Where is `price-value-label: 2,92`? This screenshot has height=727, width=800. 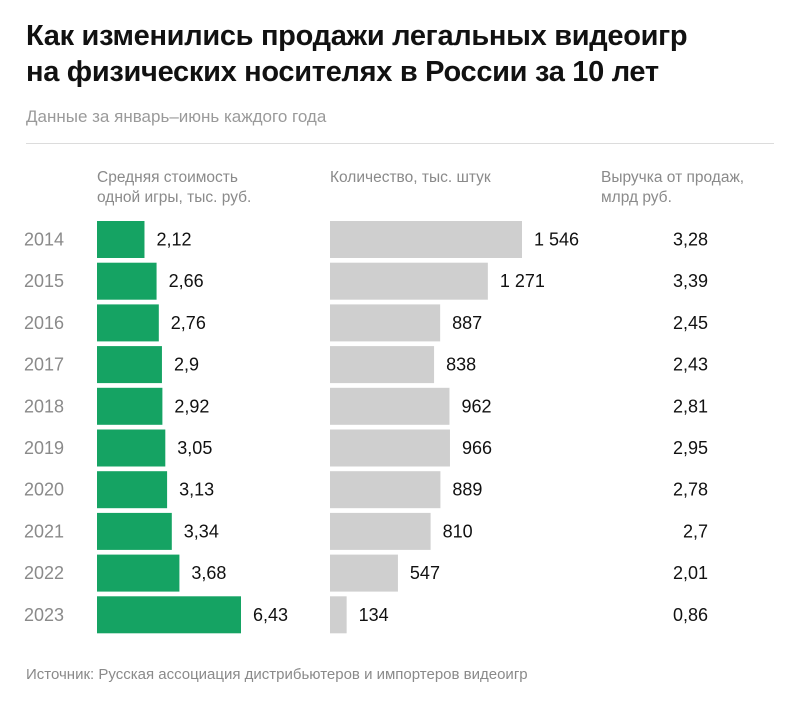 price-value-label: 2,92 is located at coordinates (191, 406).